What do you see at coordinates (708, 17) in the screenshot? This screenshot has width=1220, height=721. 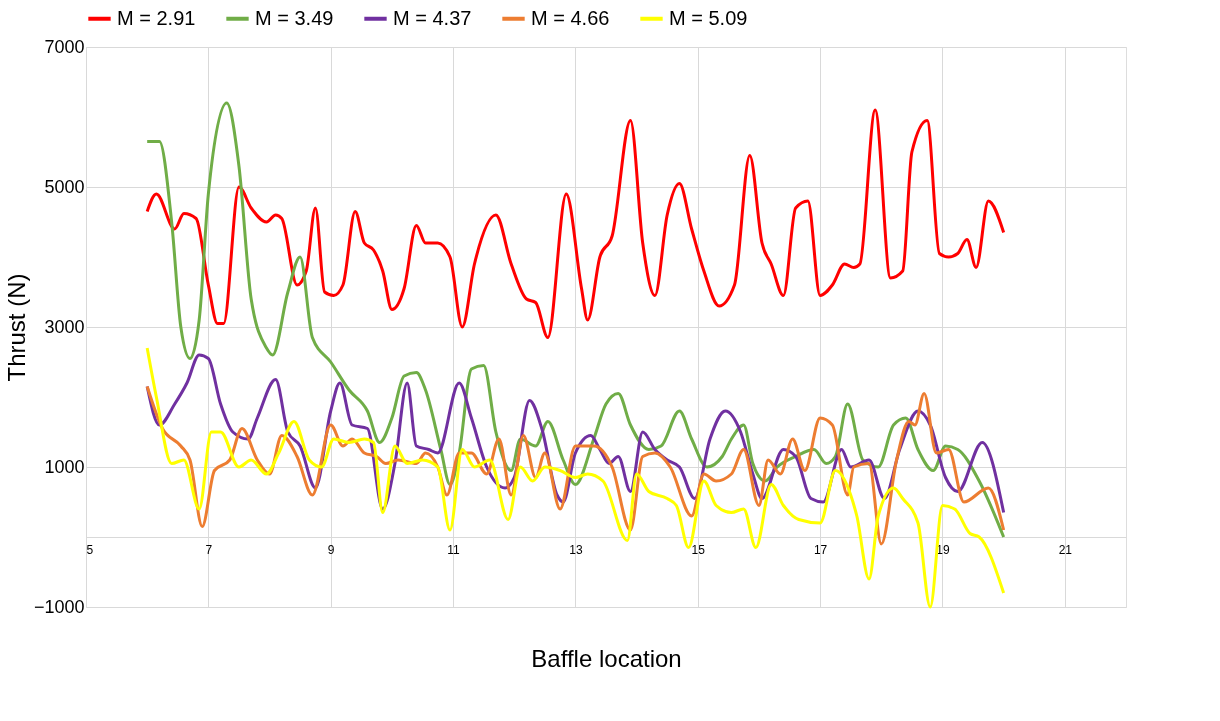 I see `legend-label: M = 5.09` at bounding box center [708, 17].